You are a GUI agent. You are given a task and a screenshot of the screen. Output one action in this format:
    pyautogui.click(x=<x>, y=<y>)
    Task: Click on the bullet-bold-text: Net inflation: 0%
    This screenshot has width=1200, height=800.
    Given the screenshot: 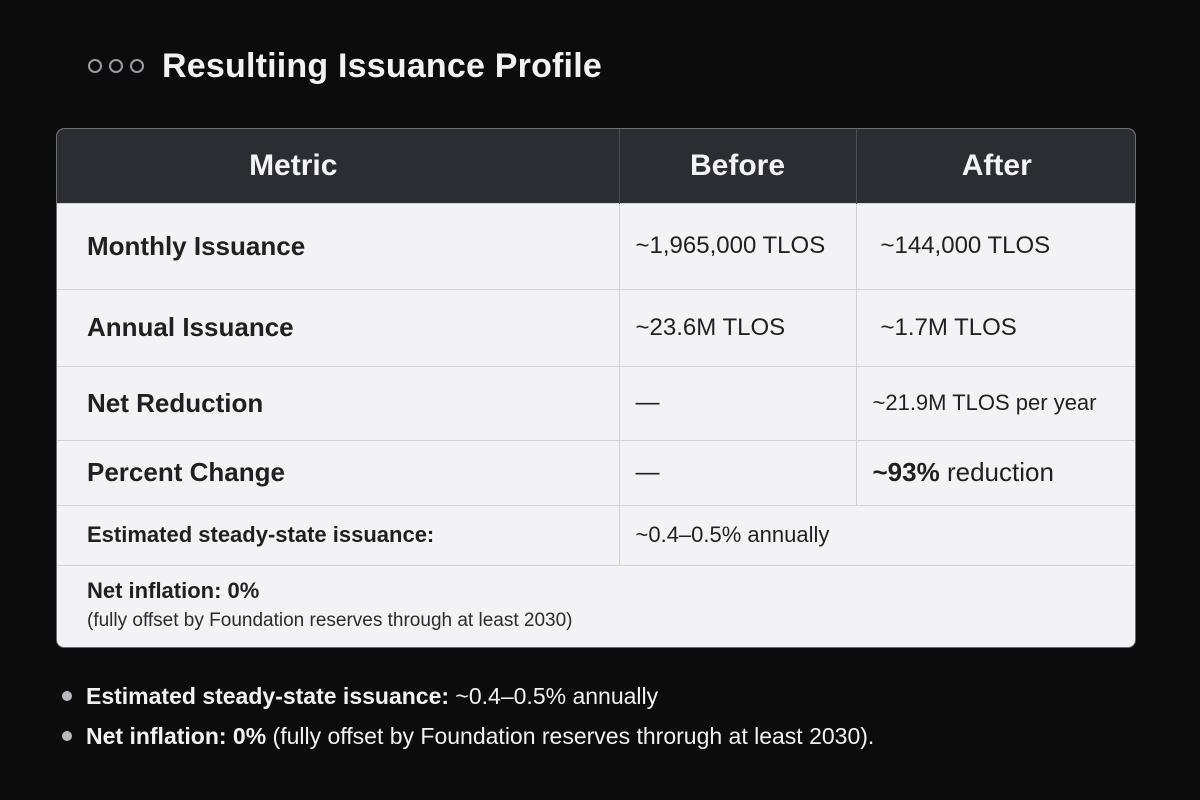 What is the action you would take?
    pyautogui.click(x=176, y=735)
    